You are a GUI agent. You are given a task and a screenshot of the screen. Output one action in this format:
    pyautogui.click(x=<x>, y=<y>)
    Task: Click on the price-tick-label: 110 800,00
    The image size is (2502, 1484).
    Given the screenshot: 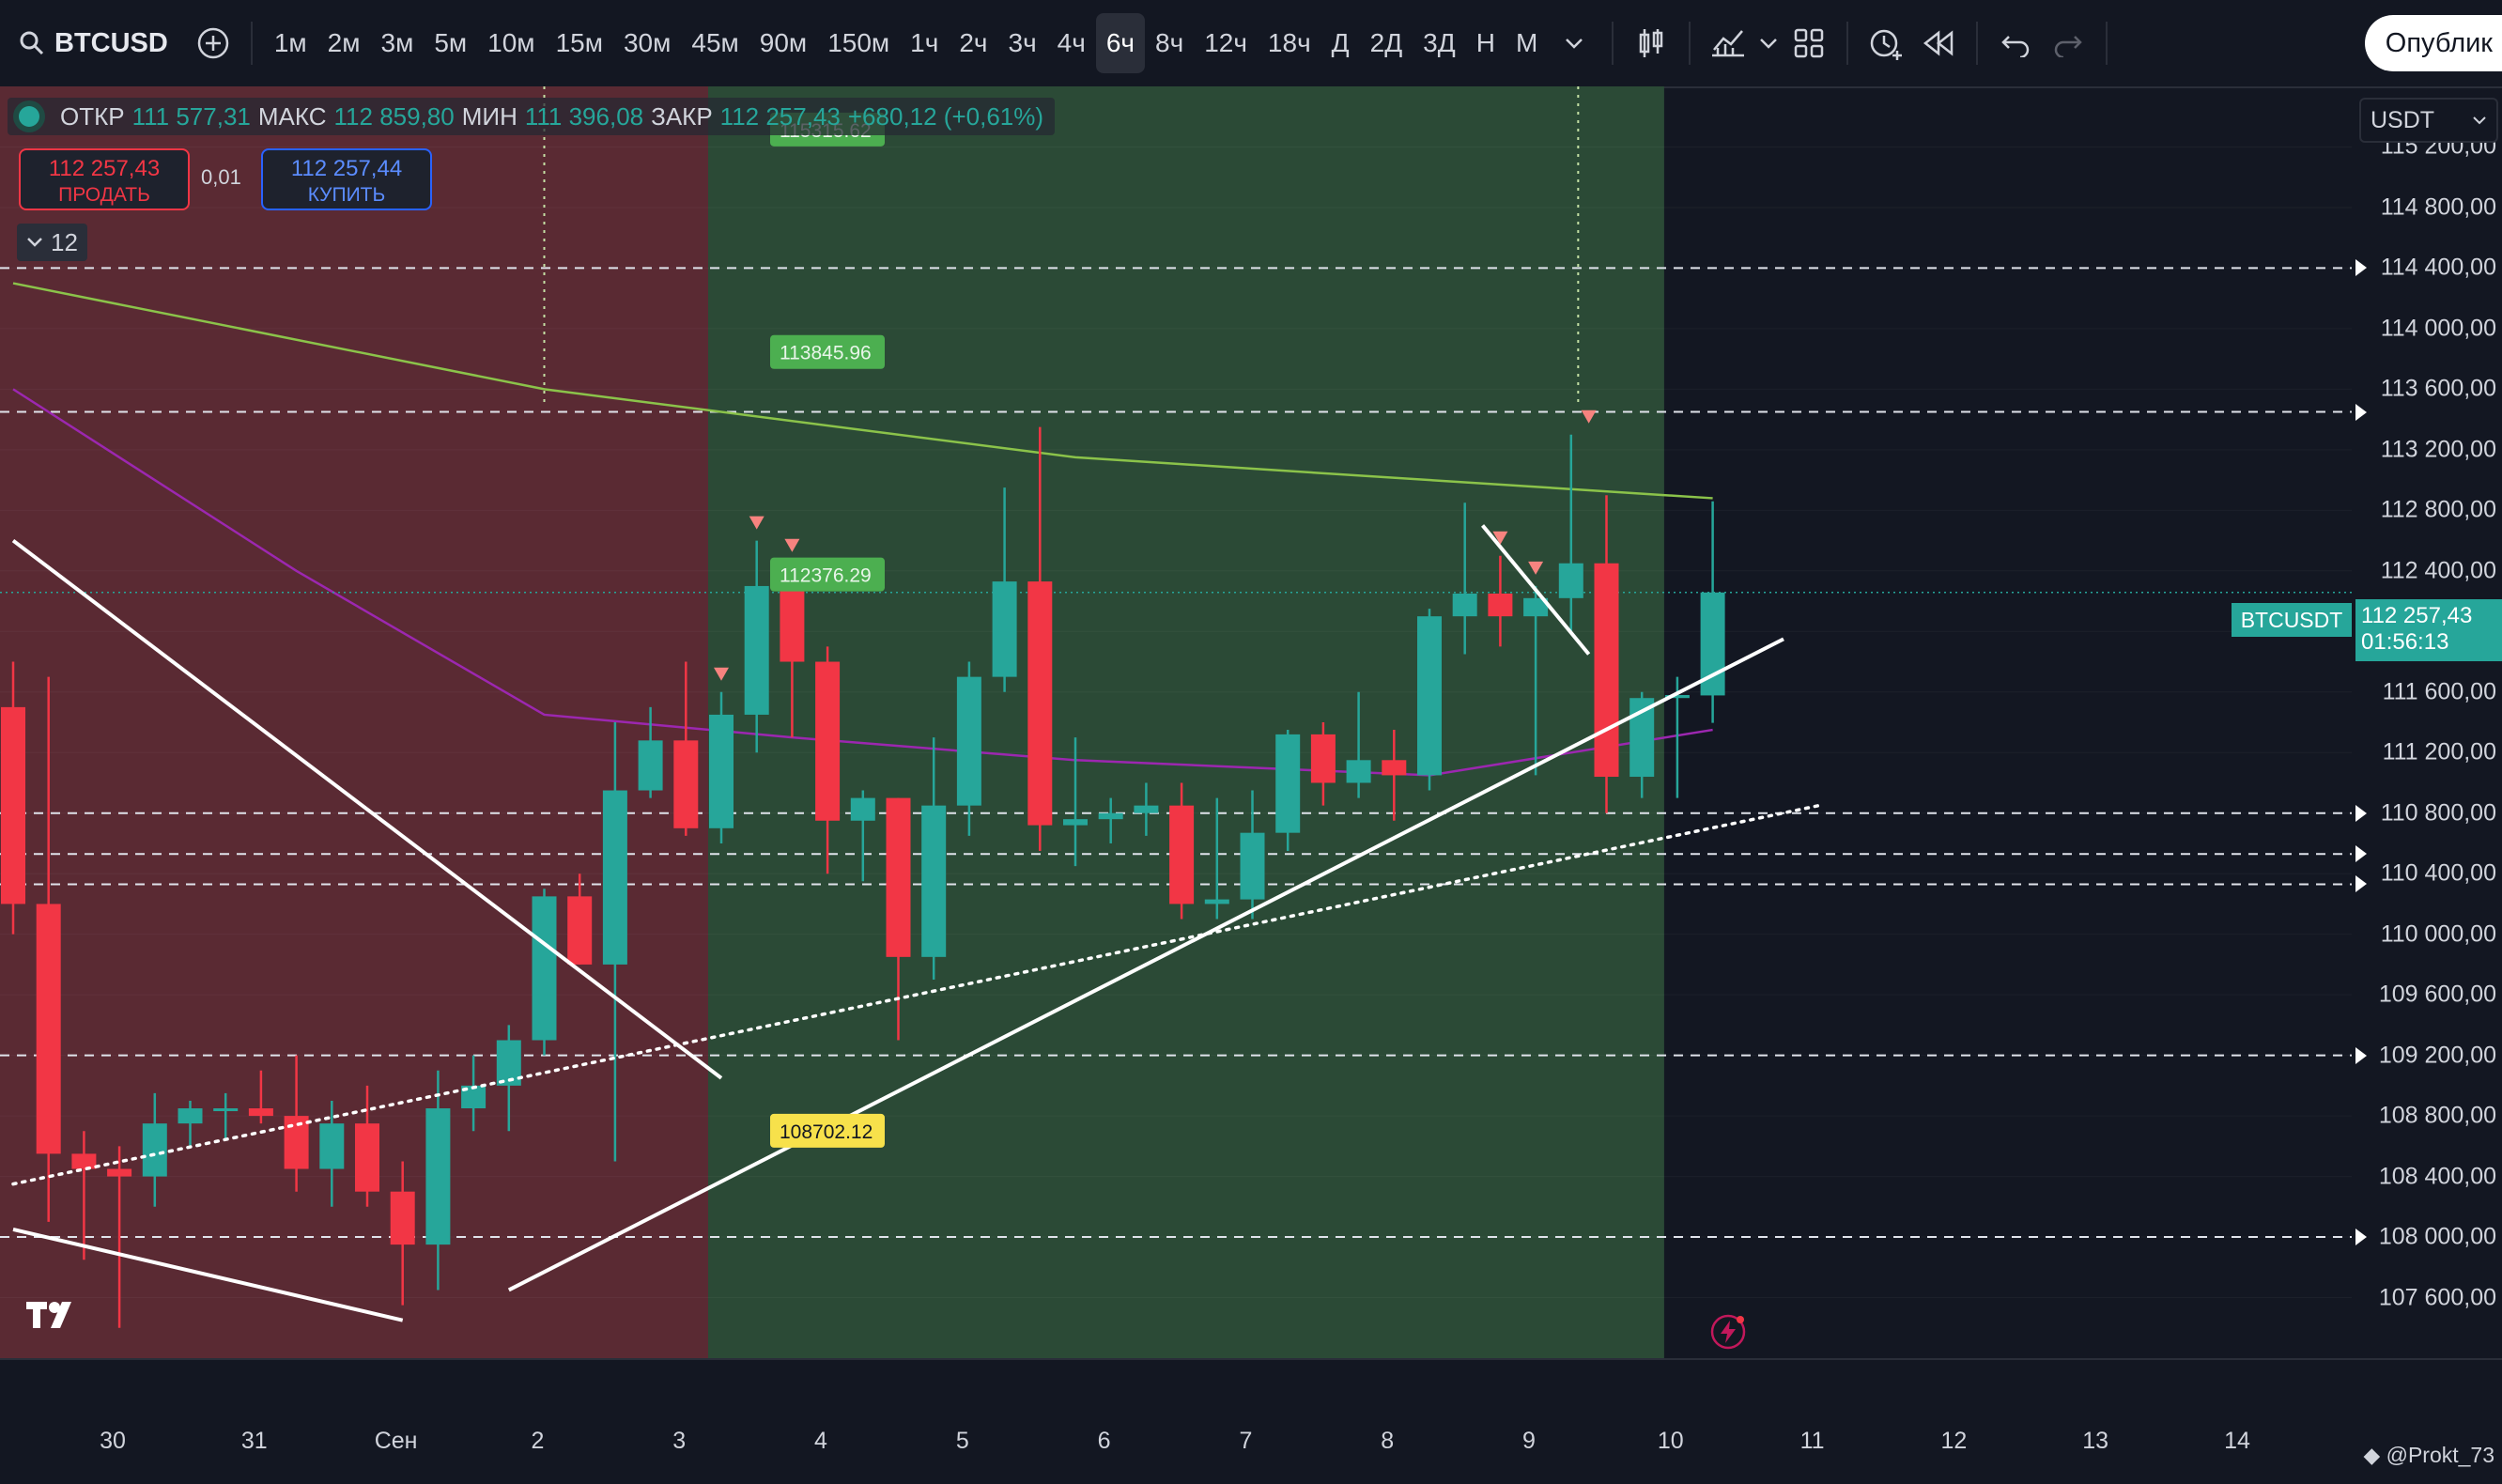 What is the action you would take?
    pyautogui.click(x=2438, y=813)
    